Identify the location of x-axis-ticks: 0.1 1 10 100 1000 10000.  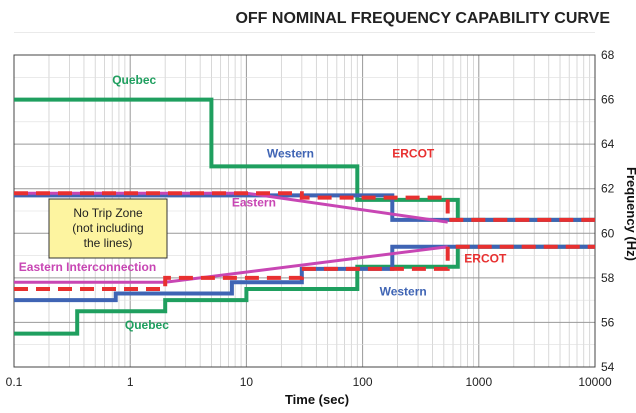
(309, 382).